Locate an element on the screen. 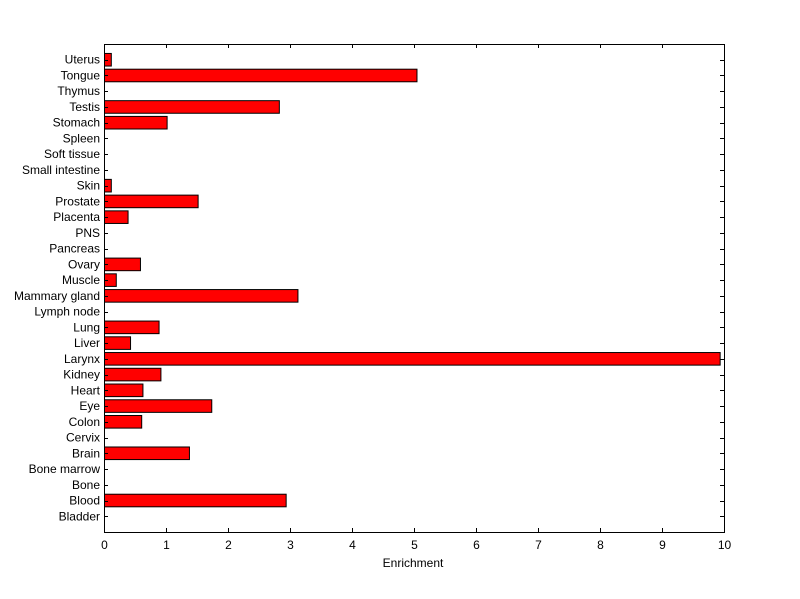 The height and width of the screenshot is (599, 800). y-tick-label-lung: Lung is located at coordinates (86, 327).